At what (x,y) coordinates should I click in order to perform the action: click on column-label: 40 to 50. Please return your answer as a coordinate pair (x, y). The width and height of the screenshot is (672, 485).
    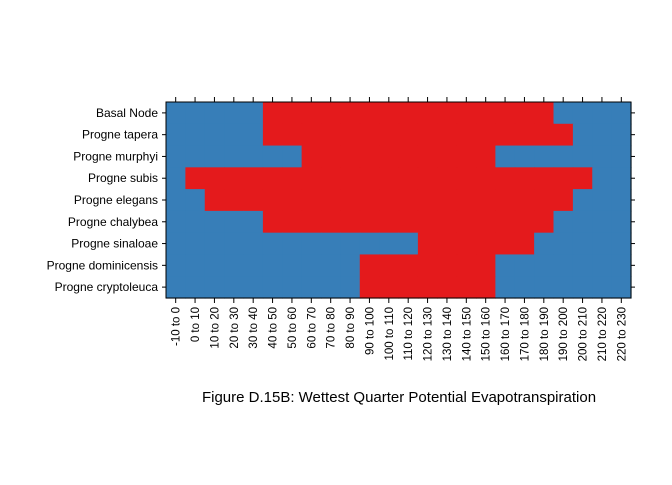
    Looking at the image, I should click on (274, 328).